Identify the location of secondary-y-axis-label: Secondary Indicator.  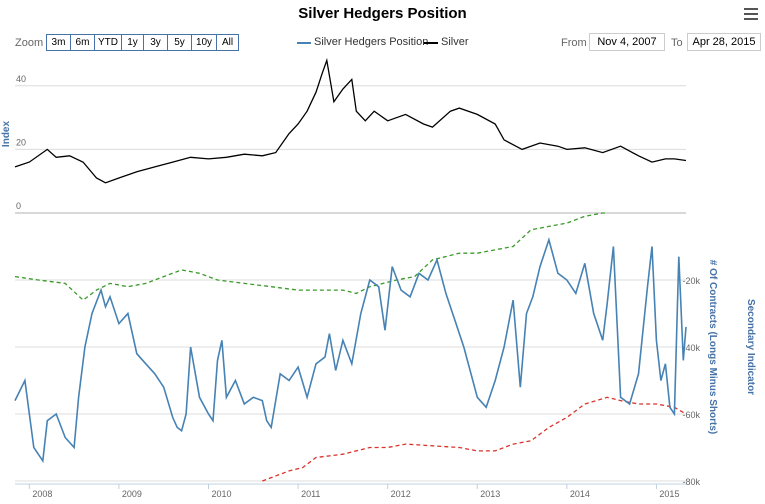
(750, 347).